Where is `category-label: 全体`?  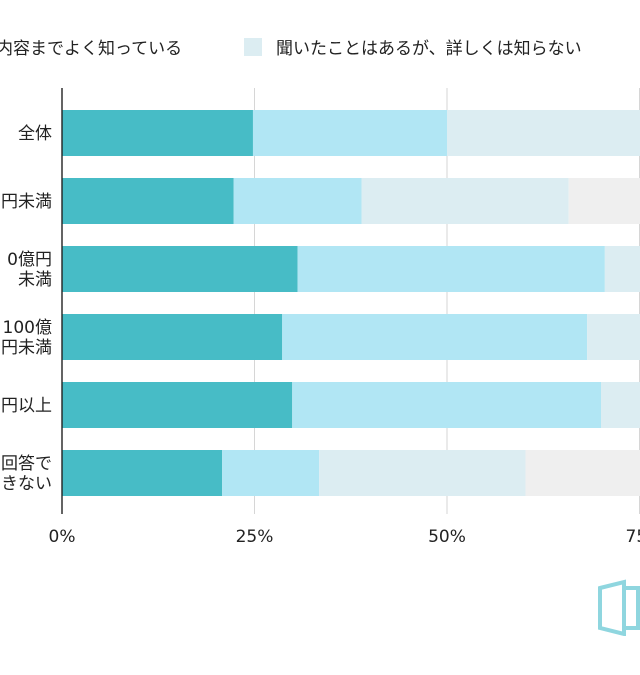
category-label: 全体 is located at coordinates (35, 134).